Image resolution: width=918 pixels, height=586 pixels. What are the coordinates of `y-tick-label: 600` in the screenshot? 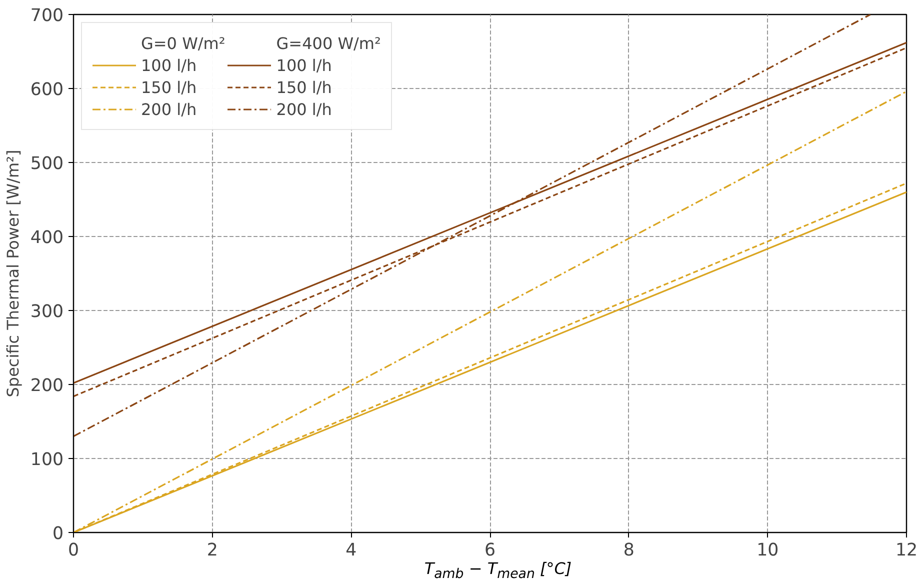 It's located at (47, 90).